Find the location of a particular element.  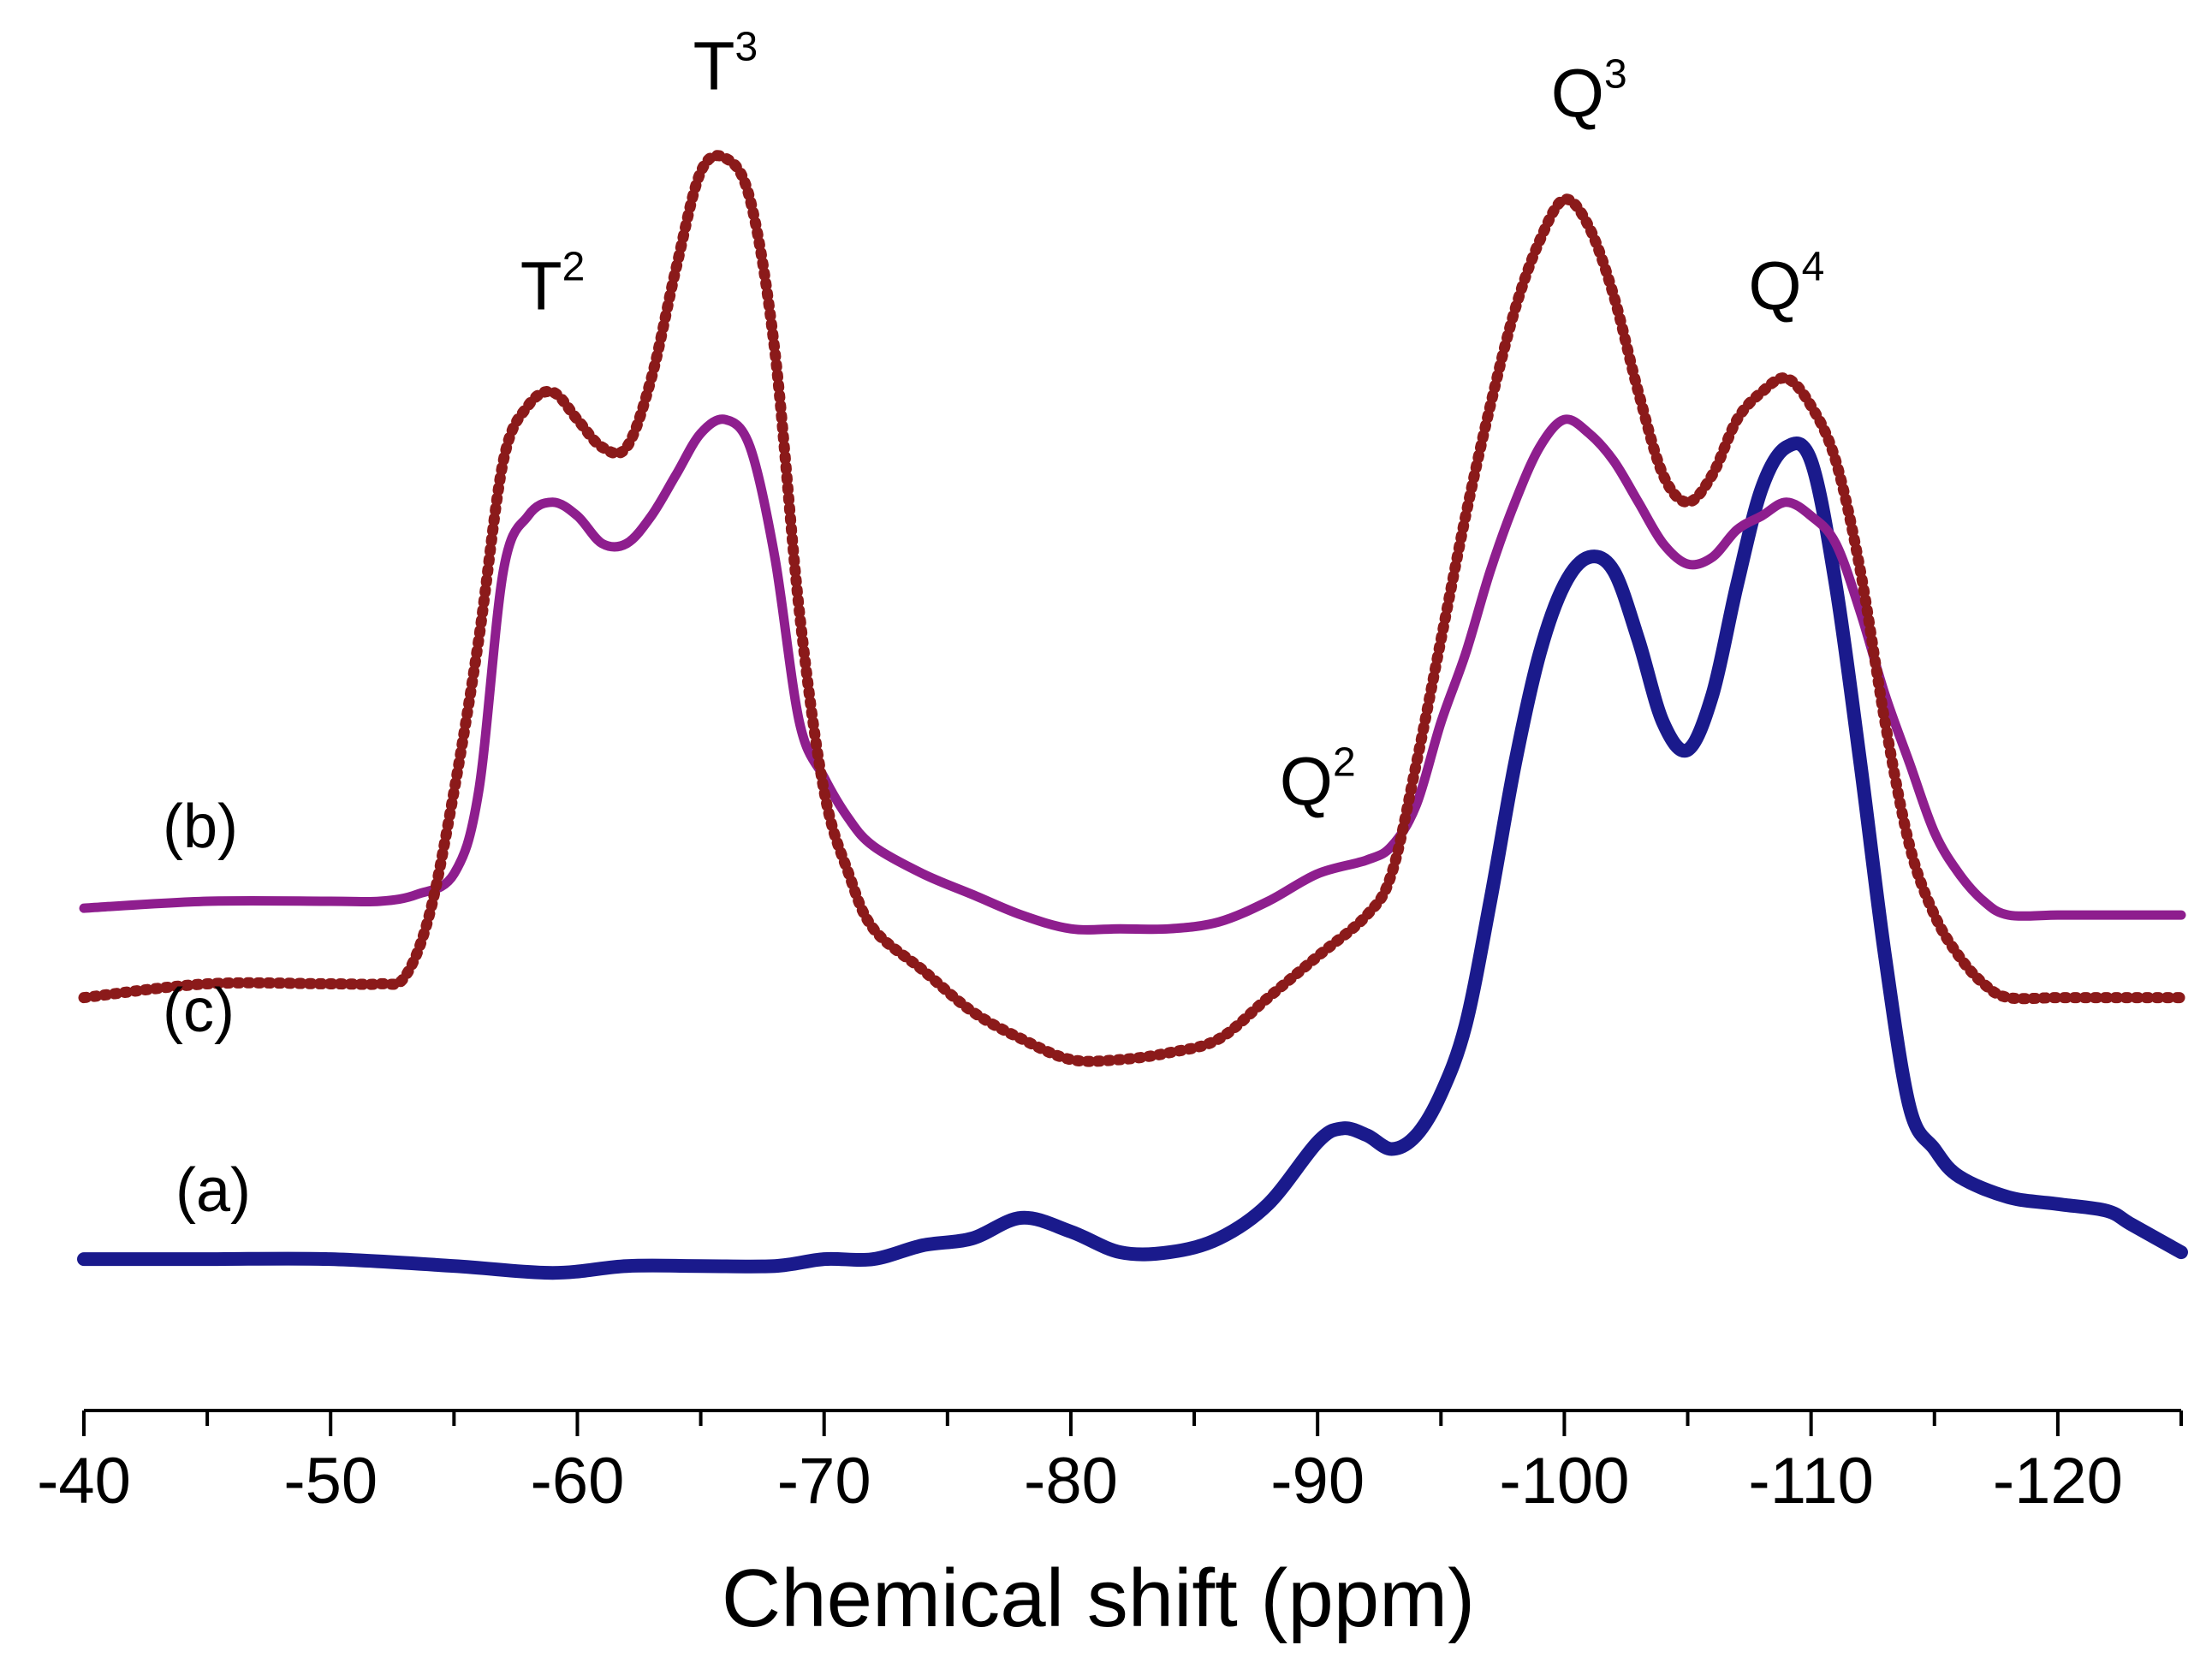

x-axis-title: Chemical shift (ppm) is located at coordinates (1098, 1598).